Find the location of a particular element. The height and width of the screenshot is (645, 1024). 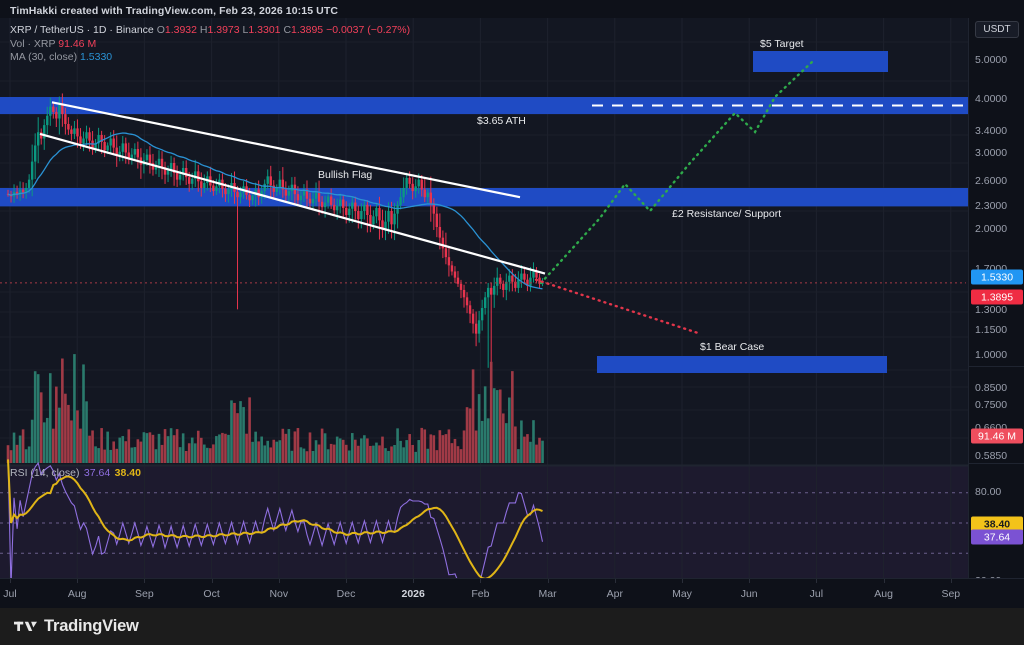

tradingview-mark-icon is located at coordinates (25, 626).